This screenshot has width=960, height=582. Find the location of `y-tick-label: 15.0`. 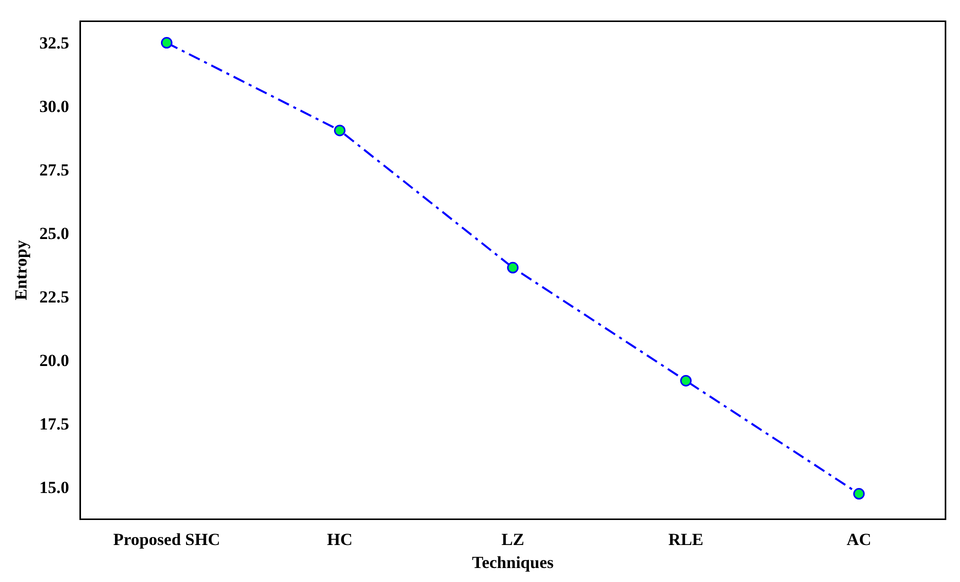

y-tick-label: 15.0 is located at coordinates (54, 488).